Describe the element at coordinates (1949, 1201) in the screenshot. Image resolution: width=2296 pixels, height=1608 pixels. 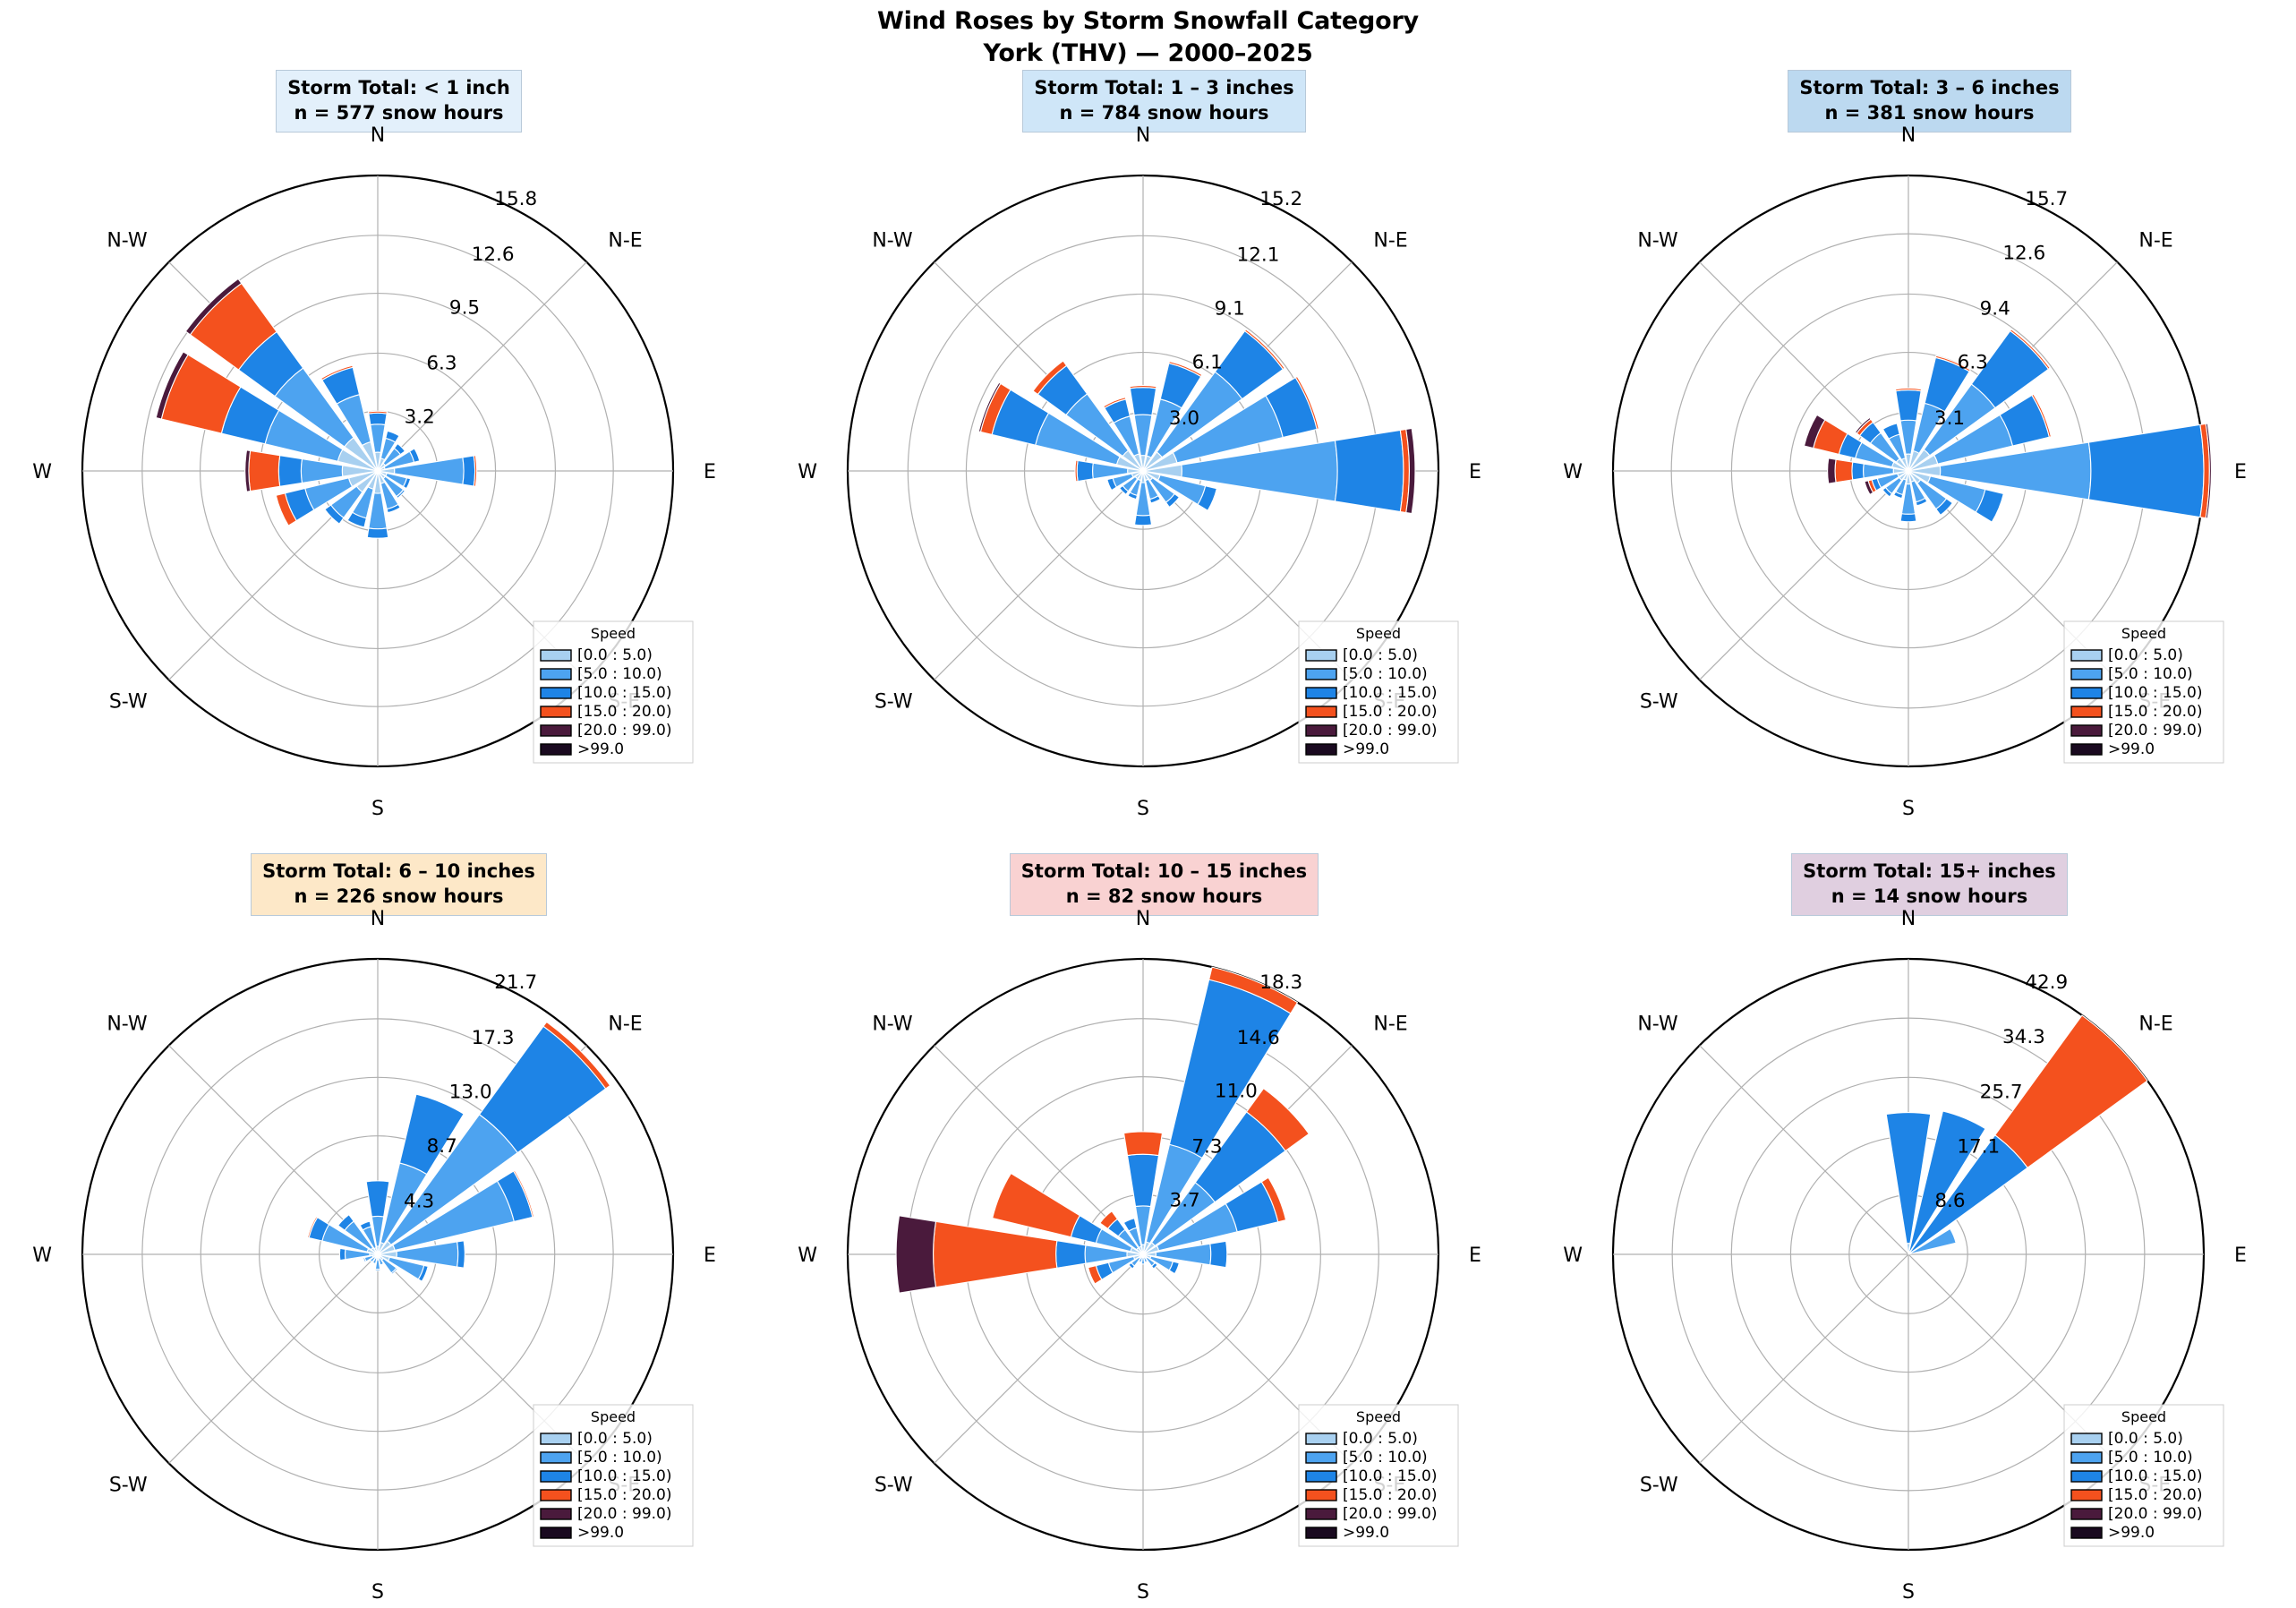
I see `radial-tick-label: 8.6` at that location.